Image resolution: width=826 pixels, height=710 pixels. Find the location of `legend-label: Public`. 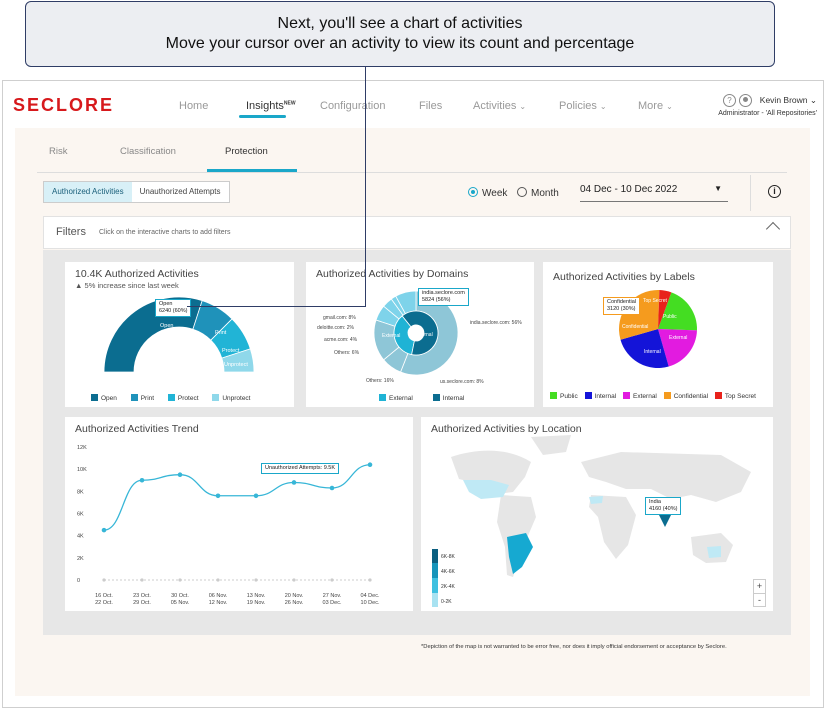

legend-label: Public is located at coordinates (569, 396).